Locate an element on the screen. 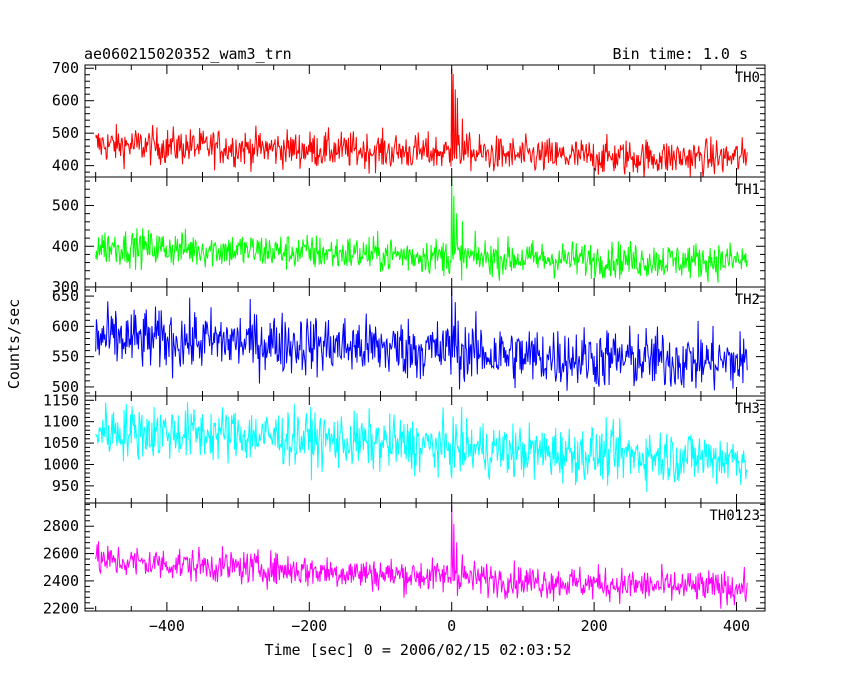 This screenshot has width=850, height=680. series-line-th3 is located at coordinates (421, 447).